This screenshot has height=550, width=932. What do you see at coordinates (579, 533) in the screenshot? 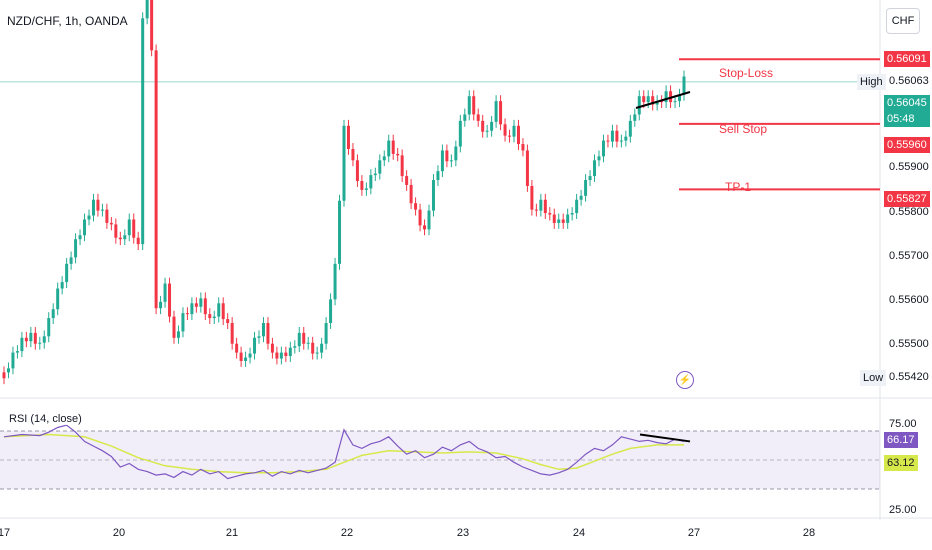
I see `time-label: 24` at bounding box center [579, 533].